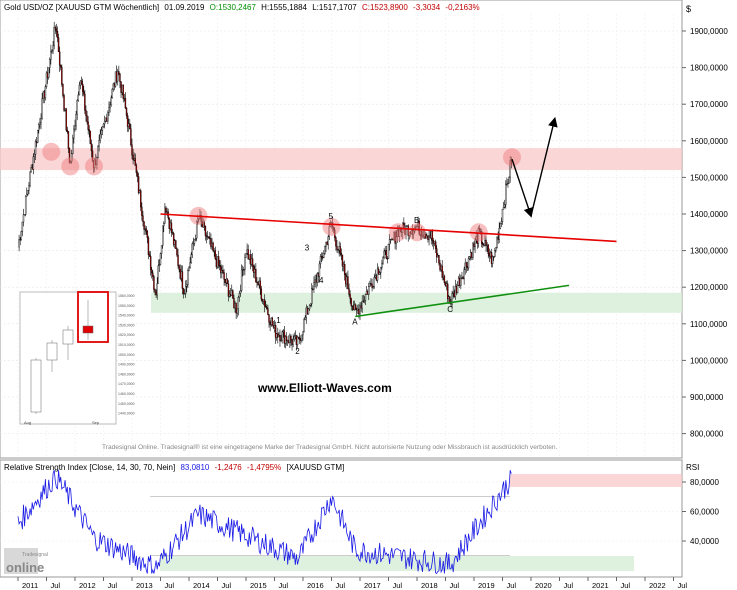 This screenshot has width=737, height=590. Describe the element at coordinates (321, 280) in the screenshot. I see `wave-label-4: 4` at that location.